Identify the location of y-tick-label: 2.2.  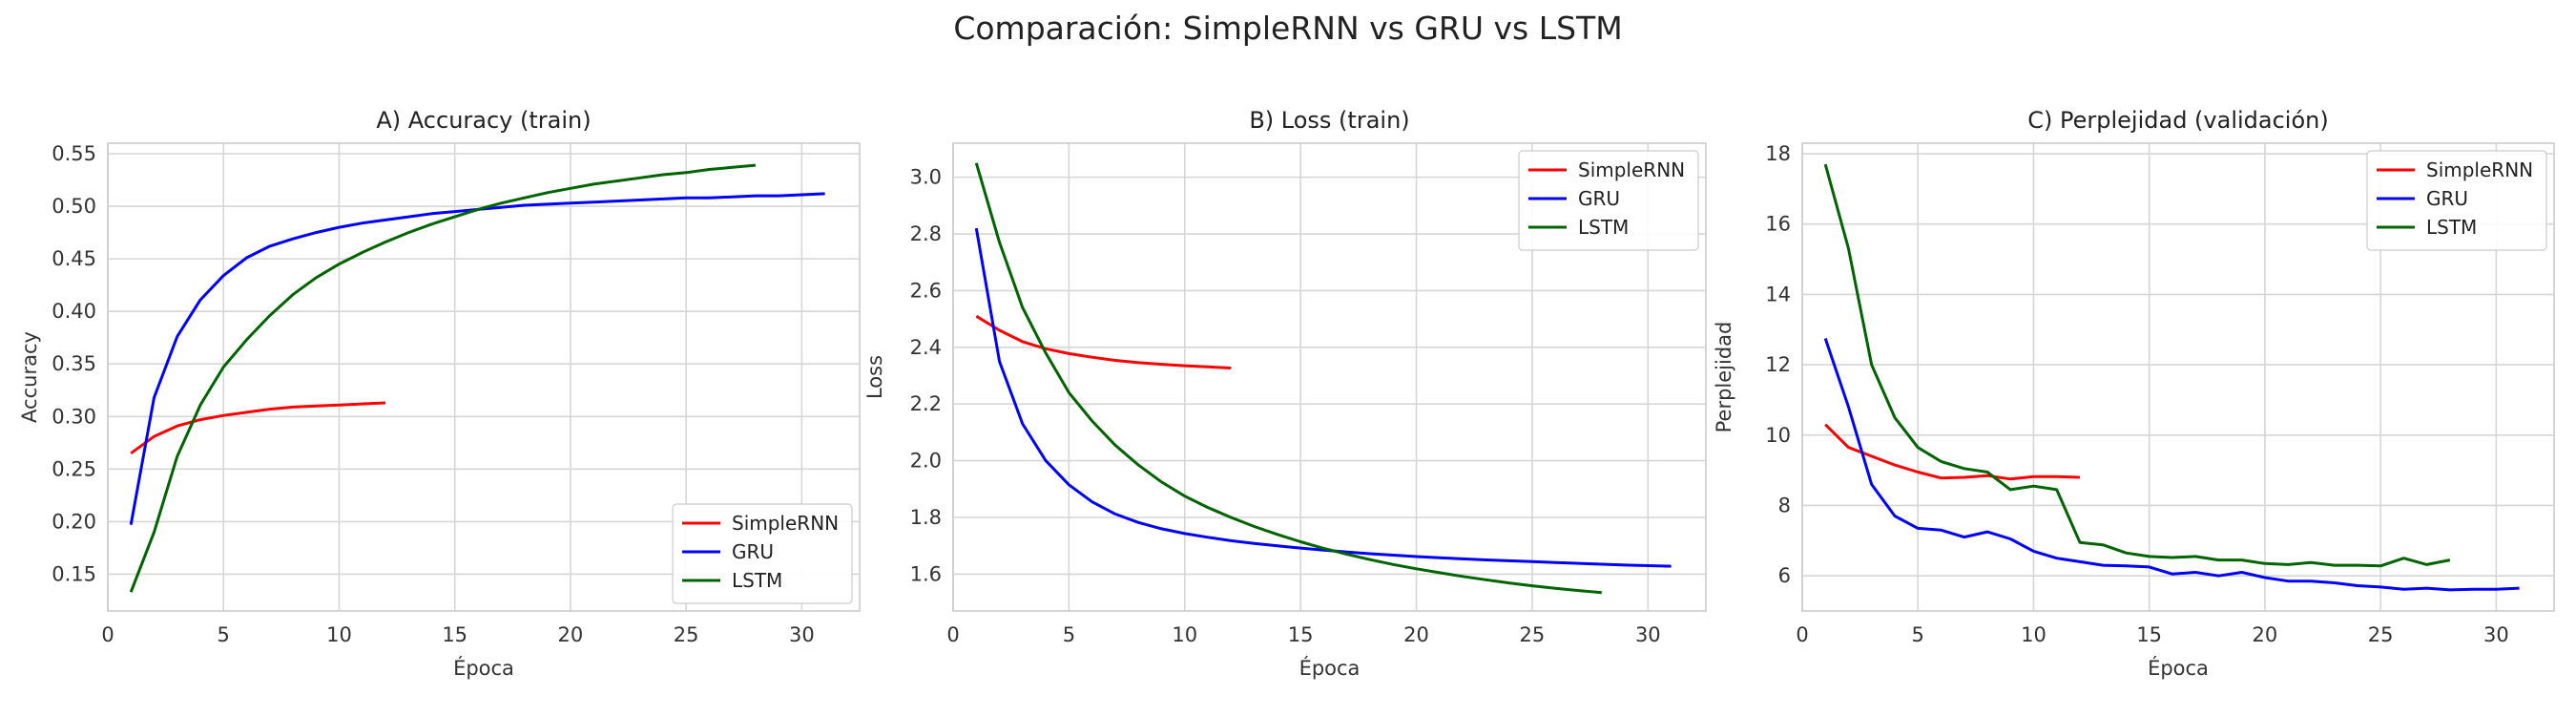
(926, 403).